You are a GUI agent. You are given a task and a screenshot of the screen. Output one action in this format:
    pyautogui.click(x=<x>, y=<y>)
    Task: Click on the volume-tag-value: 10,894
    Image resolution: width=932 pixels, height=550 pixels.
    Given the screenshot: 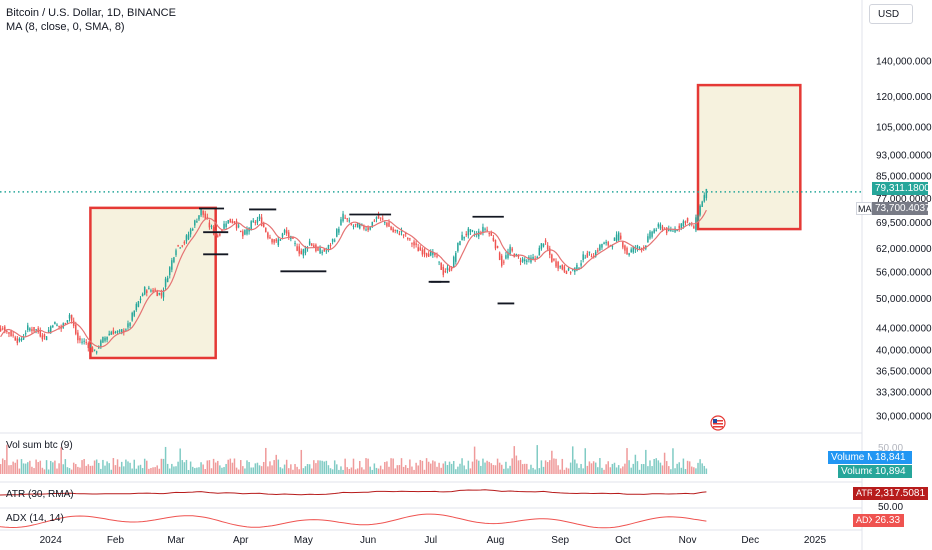 What is the action you would take?
    pyautogui.click(x=892, y=471)
    